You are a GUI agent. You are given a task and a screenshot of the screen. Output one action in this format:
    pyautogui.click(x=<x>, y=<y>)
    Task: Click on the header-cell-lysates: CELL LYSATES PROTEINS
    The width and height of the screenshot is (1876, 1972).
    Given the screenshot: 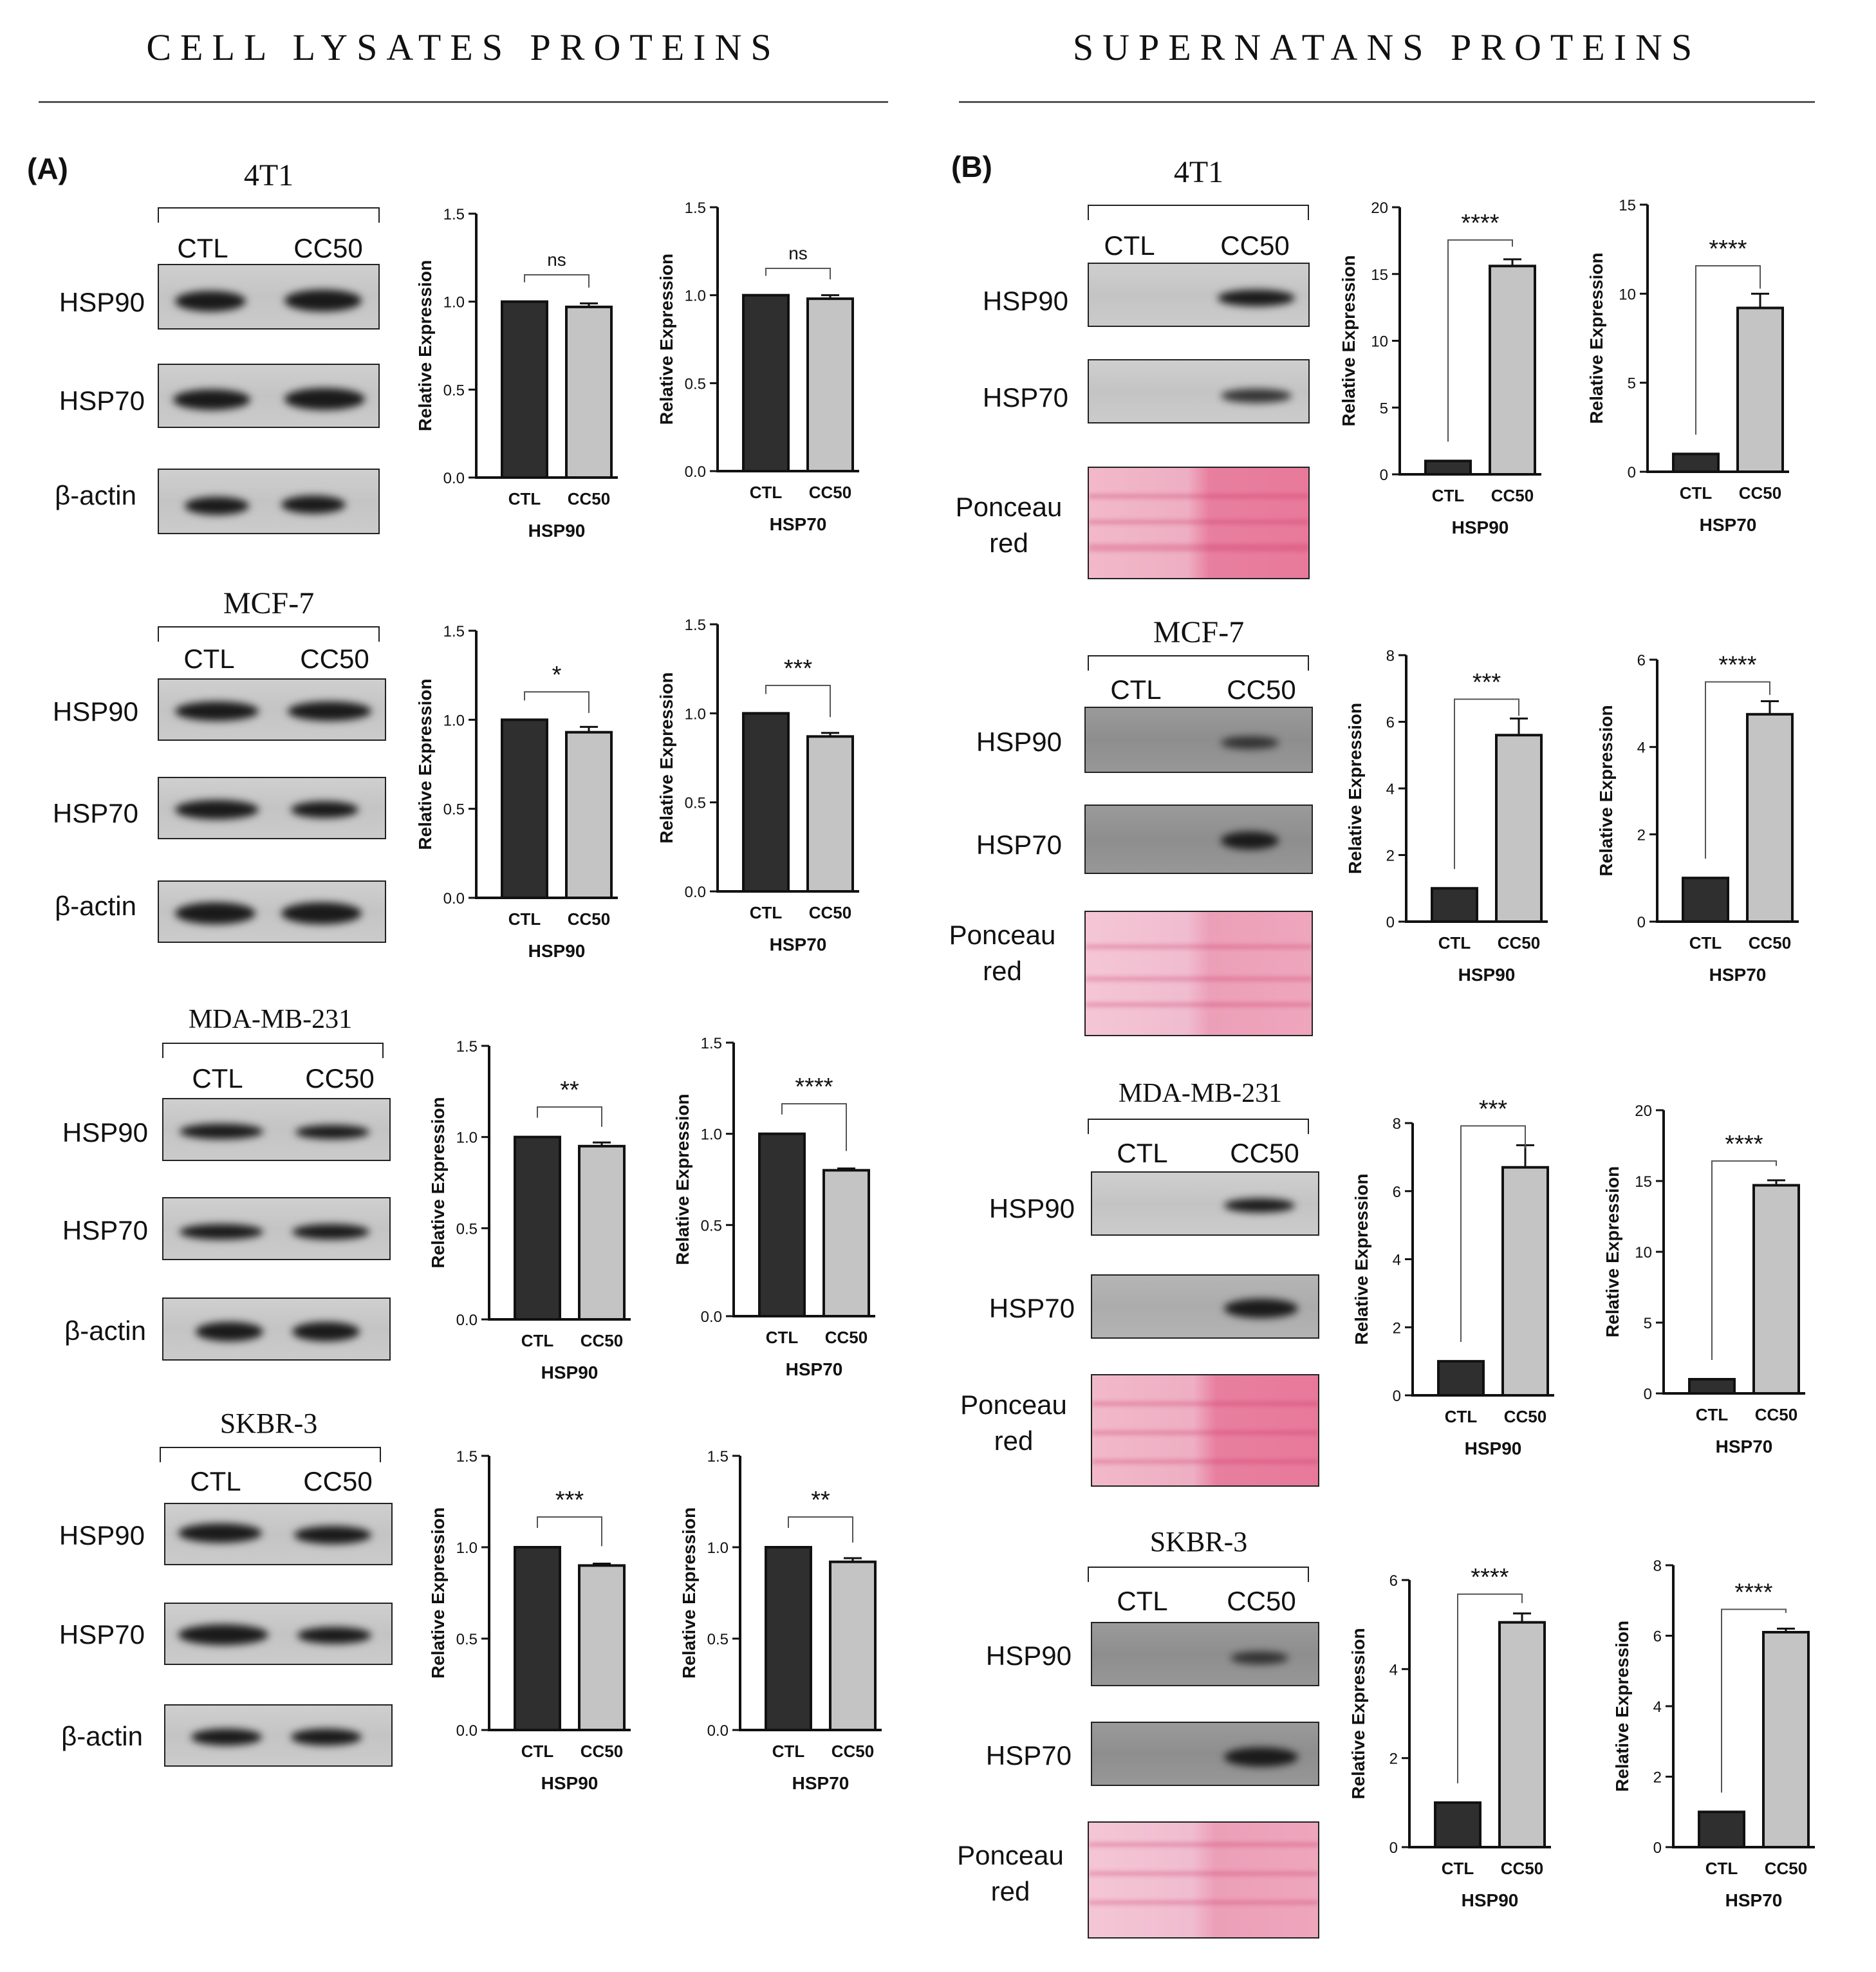 What is the action you would take?
    pyautogui.click(x=463, y=47)
    